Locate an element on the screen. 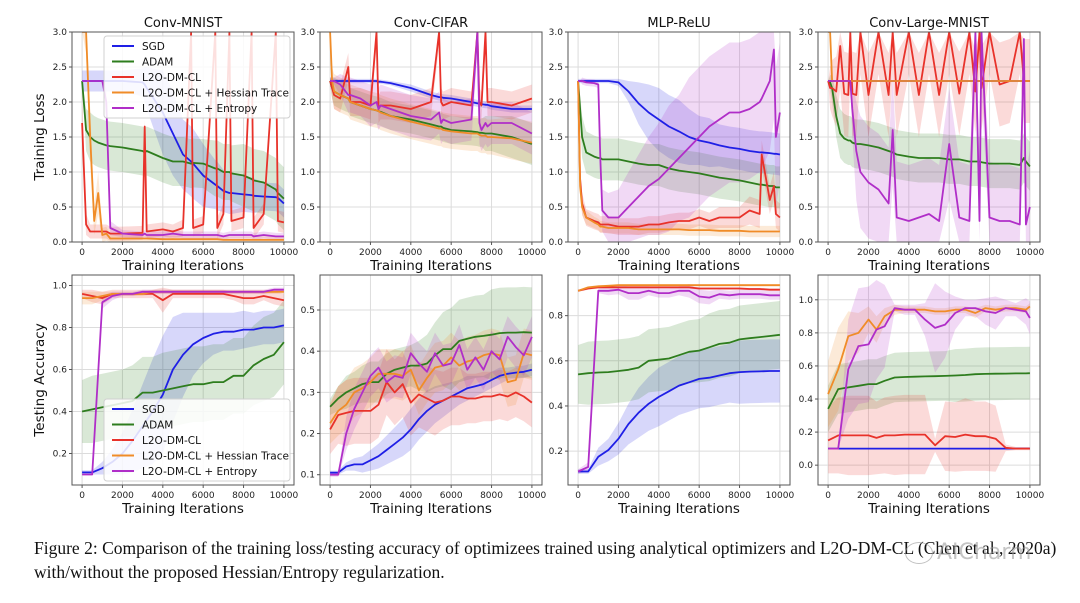 Image resolution: width=1080 pixels, height=603 pixels. y-tick-label: 0.3 is located at coordinates (308, 393).